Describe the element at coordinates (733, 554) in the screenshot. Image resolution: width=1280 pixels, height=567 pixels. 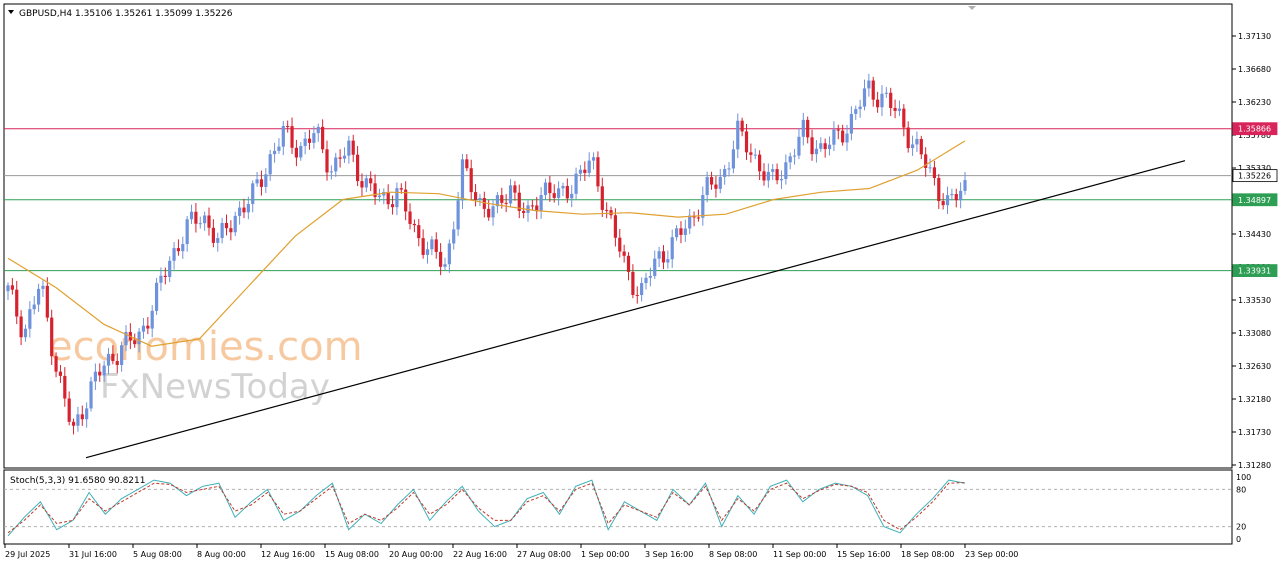
I see `time-tick-label: 8 Sep 08:00` at that location.